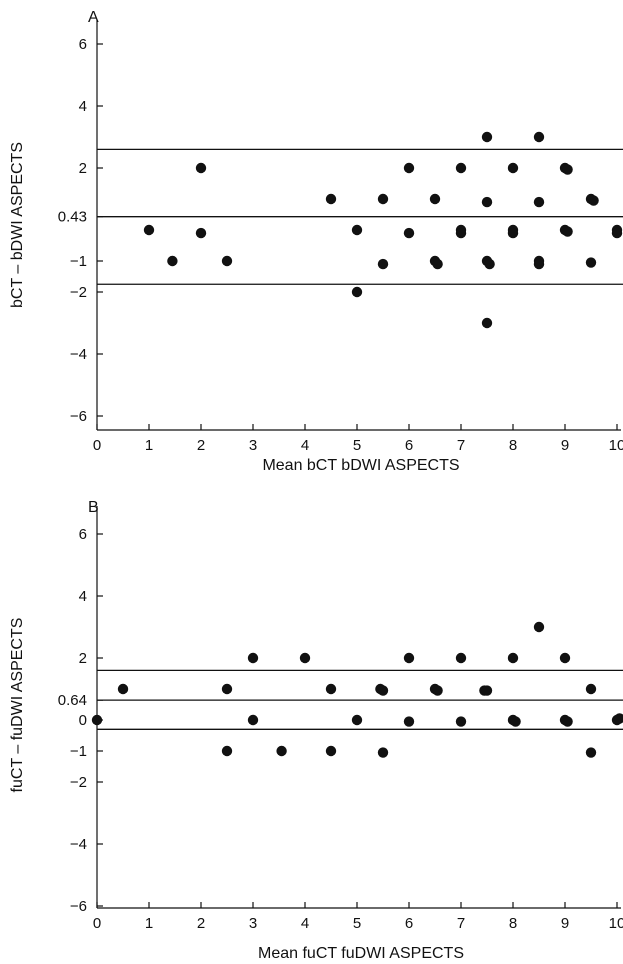 The height and width of the screenshot is (964, 623). Describe the element at coordinates (149, 445) in the screenshot. I see `panel-a-x-tick-label: 1` at that location.